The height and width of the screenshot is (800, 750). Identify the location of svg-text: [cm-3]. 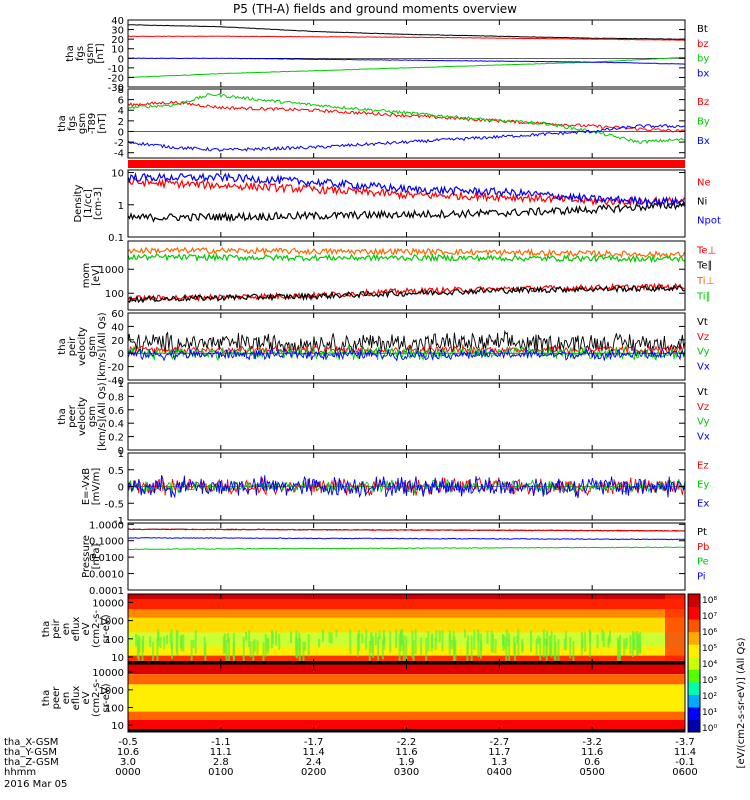
(98, 203).